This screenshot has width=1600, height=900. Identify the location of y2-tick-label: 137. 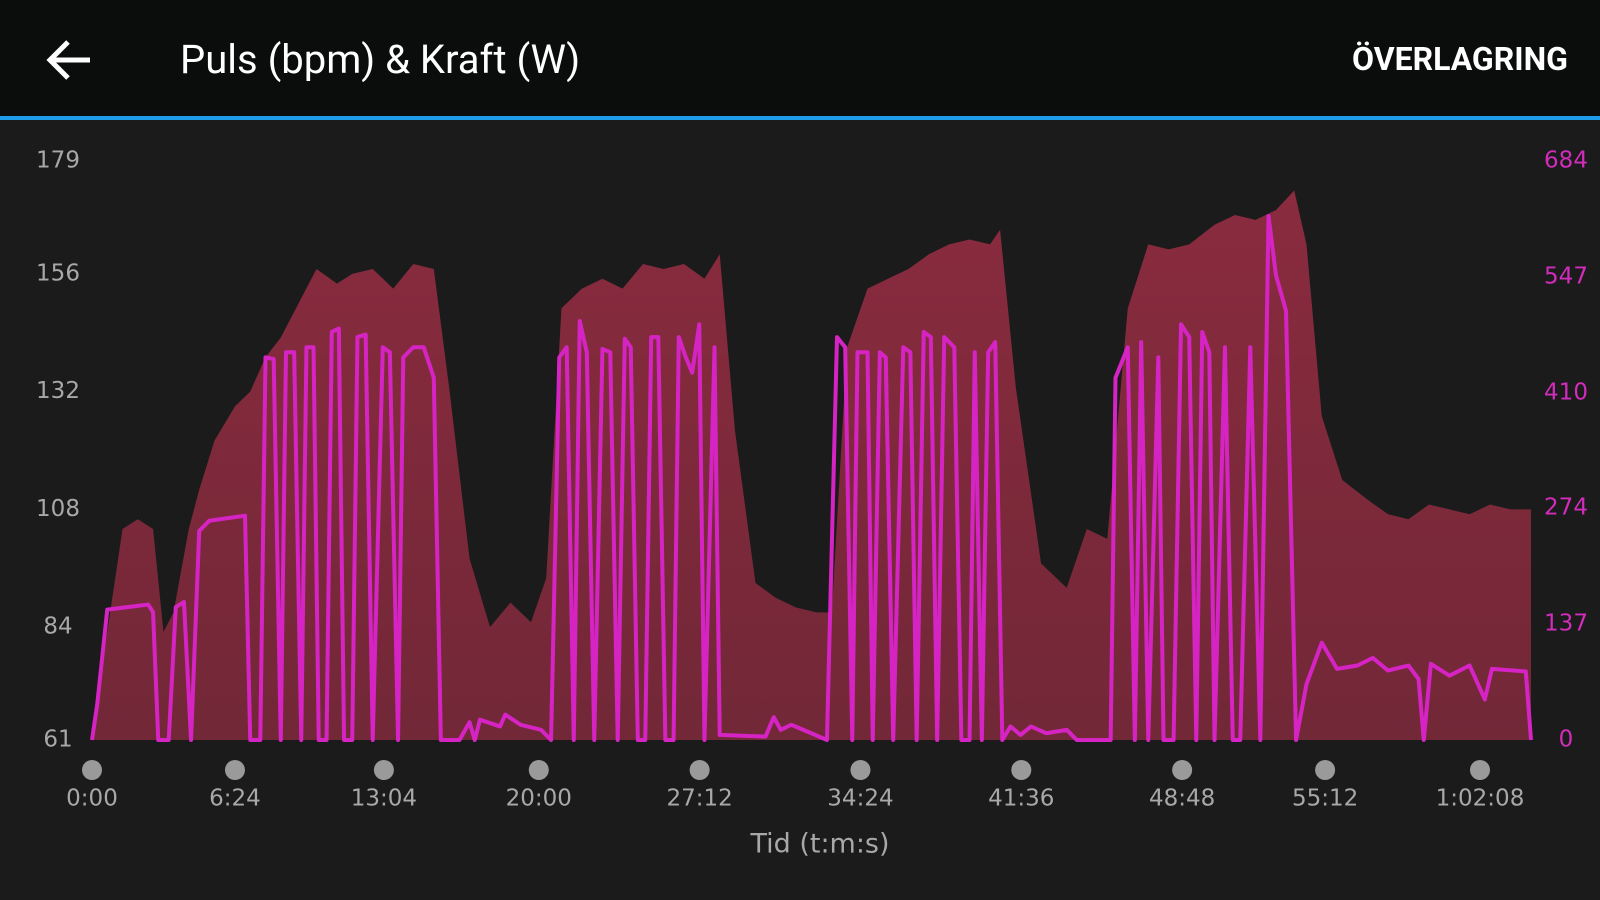
(1566, 624).